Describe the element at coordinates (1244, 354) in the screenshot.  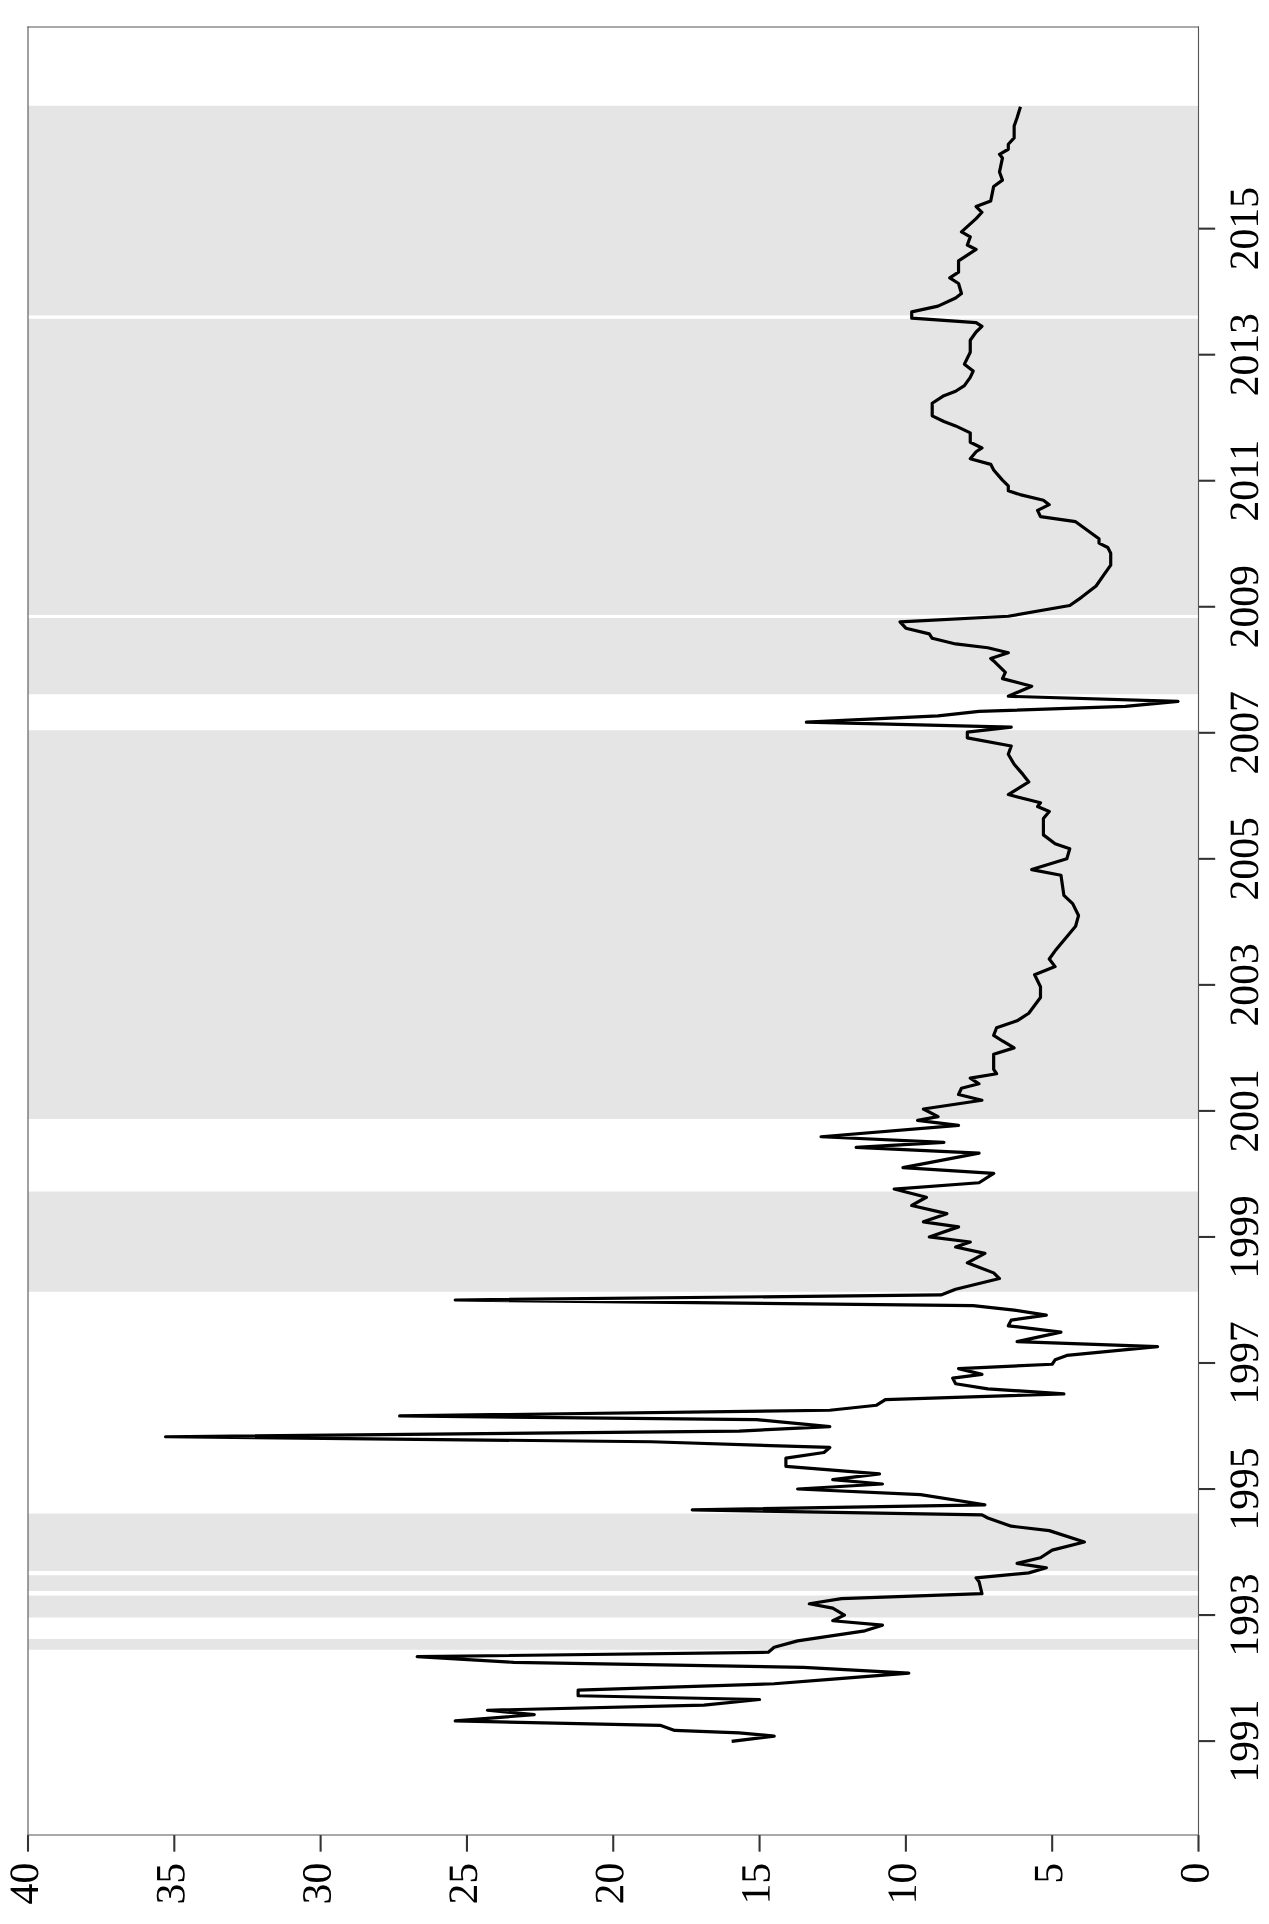
I see `y-tick-label: 2013` at that location.